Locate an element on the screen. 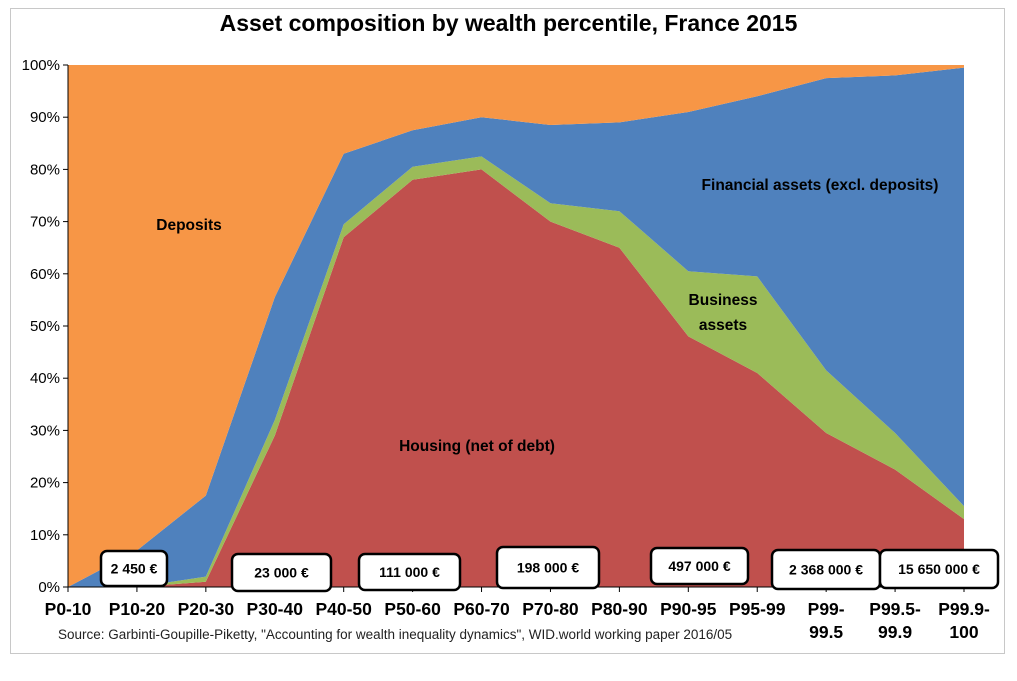 Image resolution: width=1017 pixels, height=681 pixels. x-tick-label: P99.9- is located at coordinates (964, 609).